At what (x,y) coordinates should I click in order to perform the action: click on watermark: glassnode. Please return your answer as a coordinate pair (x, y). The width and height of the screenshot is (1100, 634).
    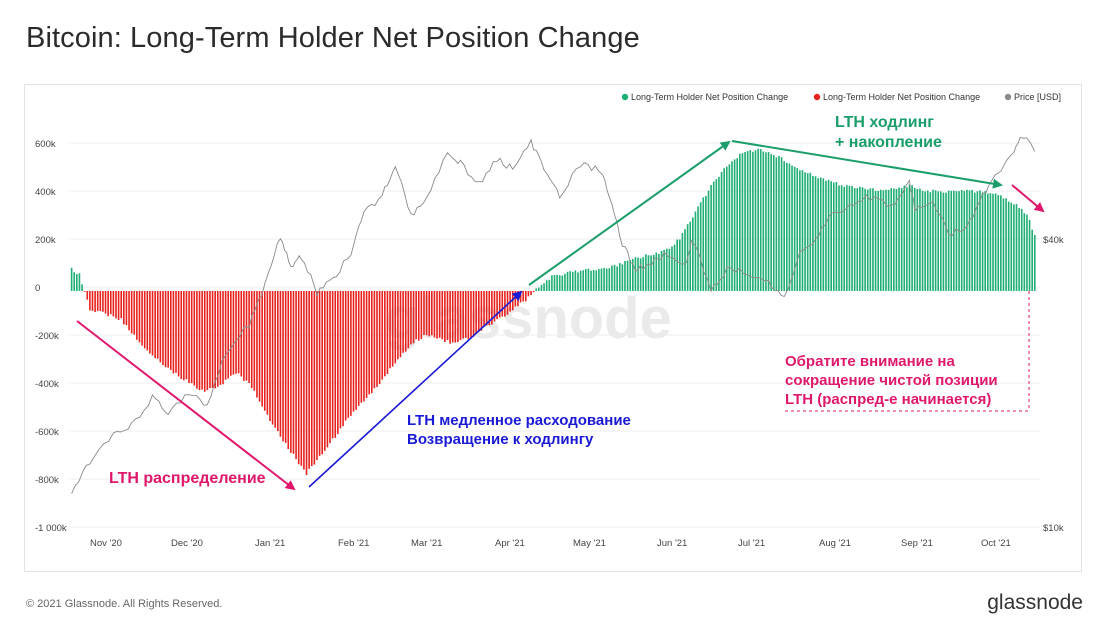
    Looking at the image, I should click on (528, 318).